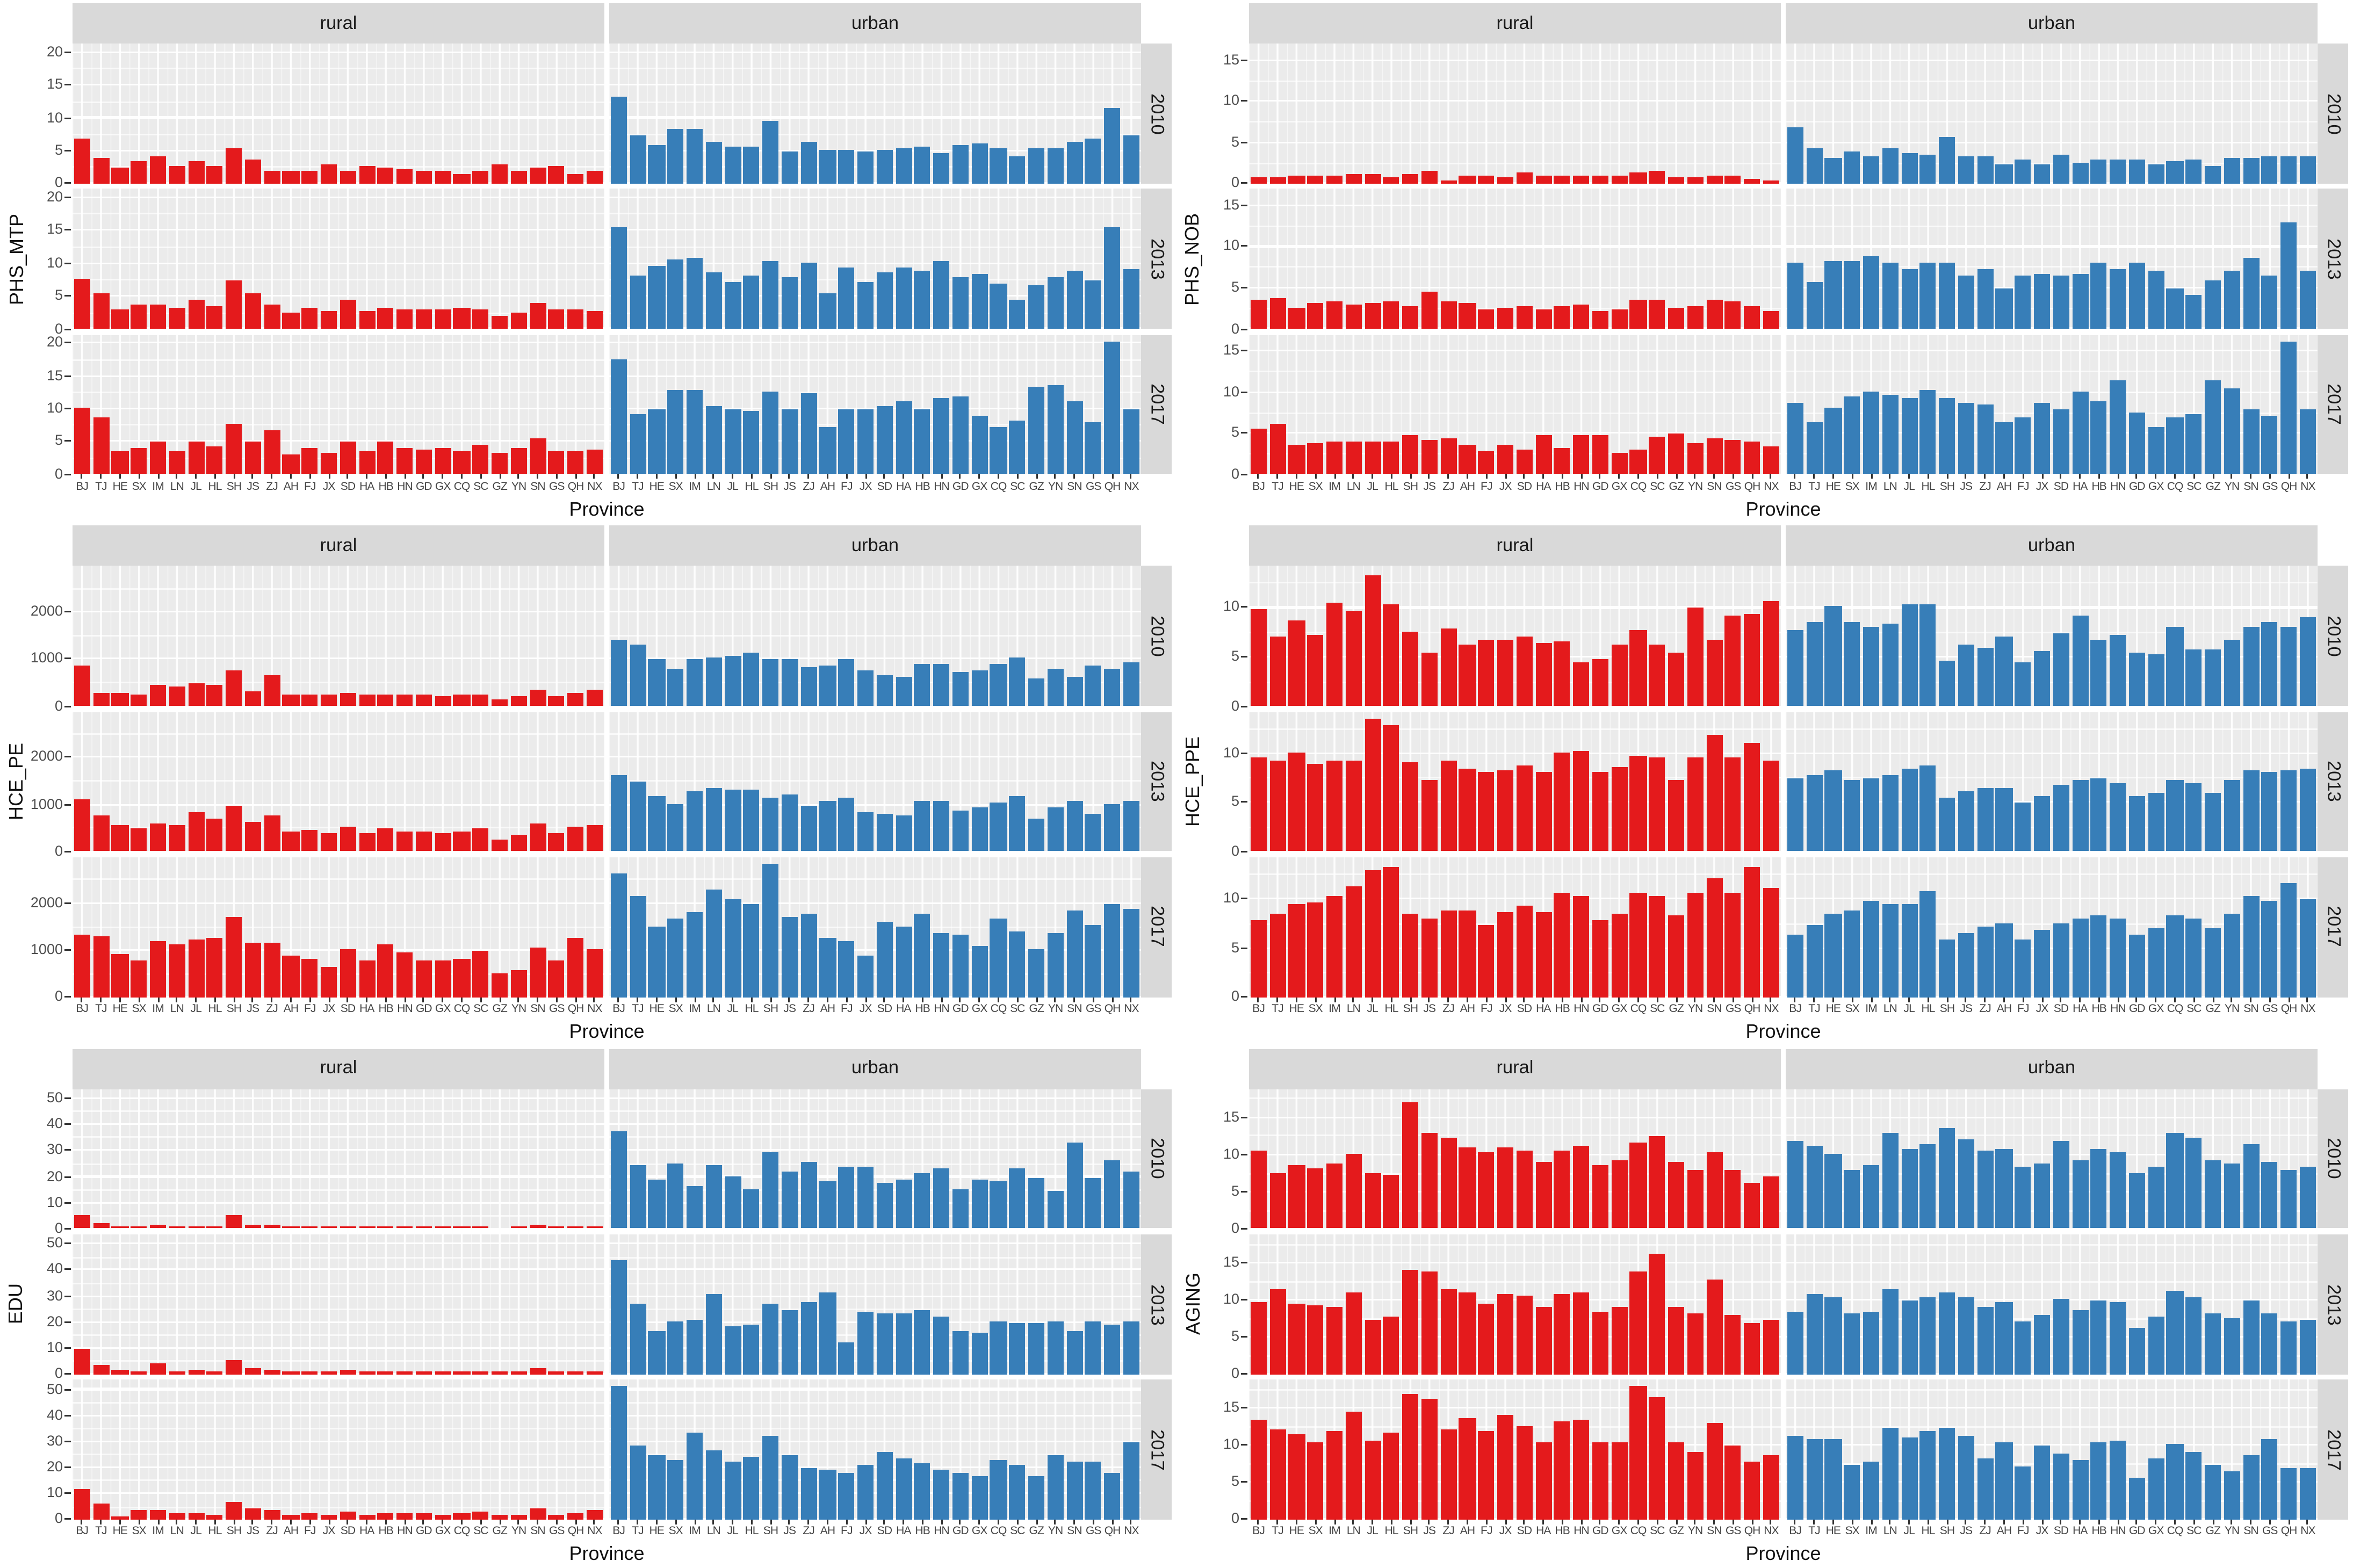 This screenshot has width=2353, height=1568. What do you see at coordinates (1833, 1010) in the screenshot?
I see `x-tick-label: HE` at bounding box center [1833, 1010].